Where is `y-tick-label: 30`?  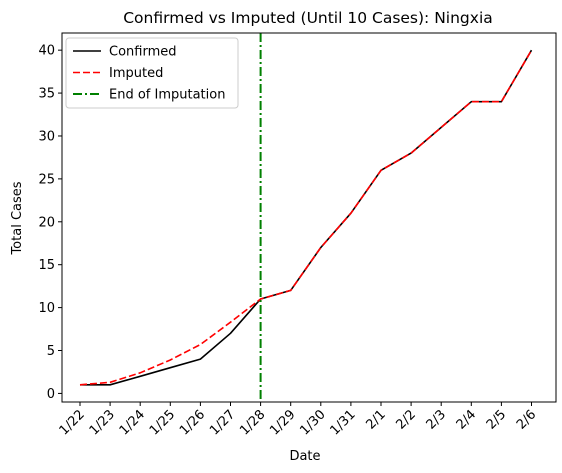
y-tick-label: 30 is located at coordinates (46, 136).